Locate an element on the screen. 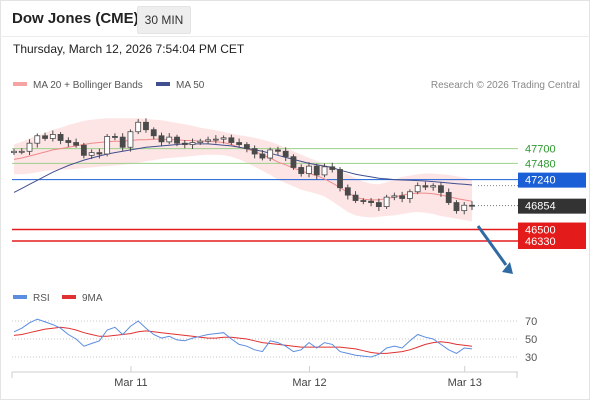 The width and height of the screenshot is (590, 400). rsi-ma-line is located at coordinates (243, 340).